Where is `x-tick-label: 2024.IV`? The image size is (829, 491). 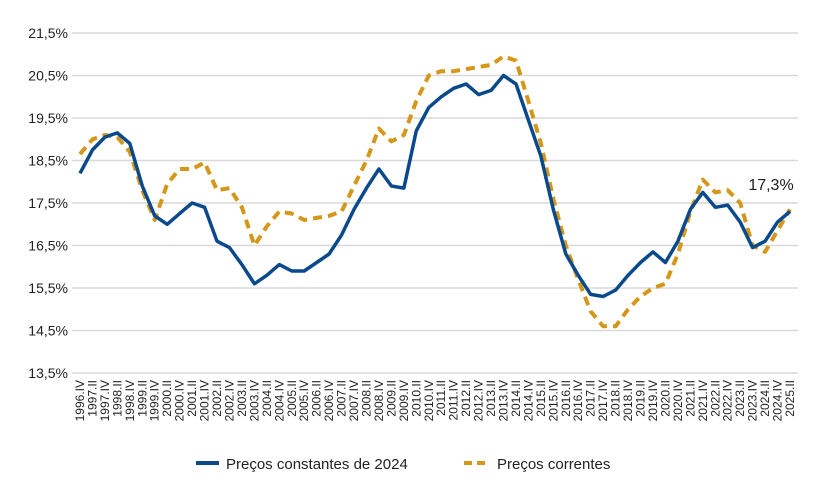
x-tick-label: 2024.IV is located at coordinates (778, 400).